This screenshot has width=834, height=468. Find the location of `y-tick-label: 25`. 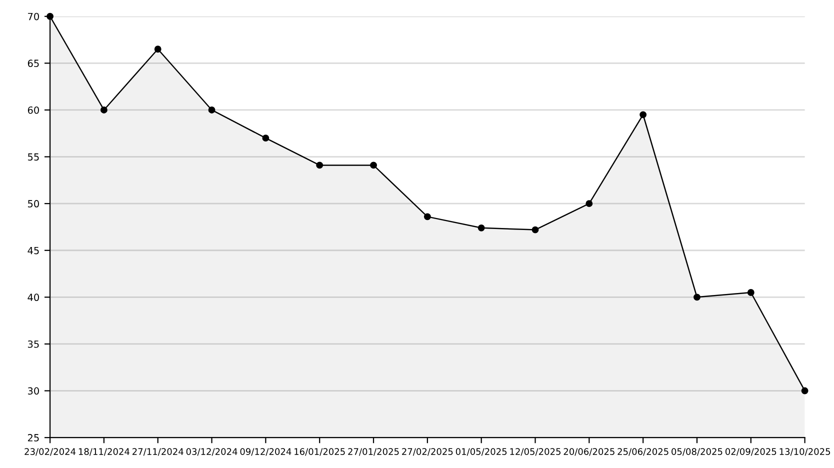

y-tick-label: 25 is located at coordinates (33, 438).